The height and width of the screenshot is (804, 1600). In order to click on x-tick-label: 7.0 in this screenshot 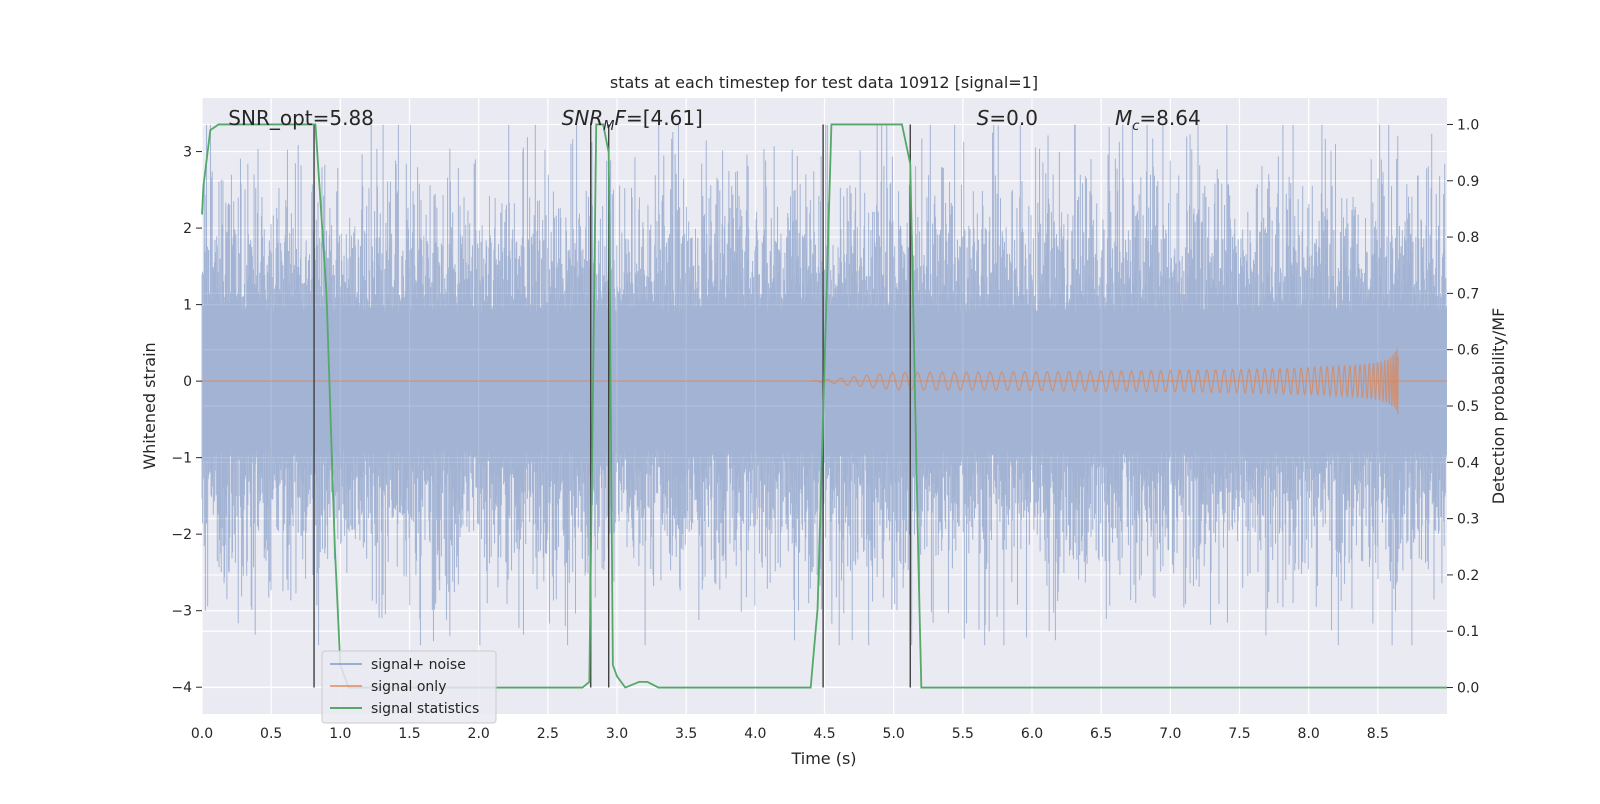, I will do `click(1170, 734)`.